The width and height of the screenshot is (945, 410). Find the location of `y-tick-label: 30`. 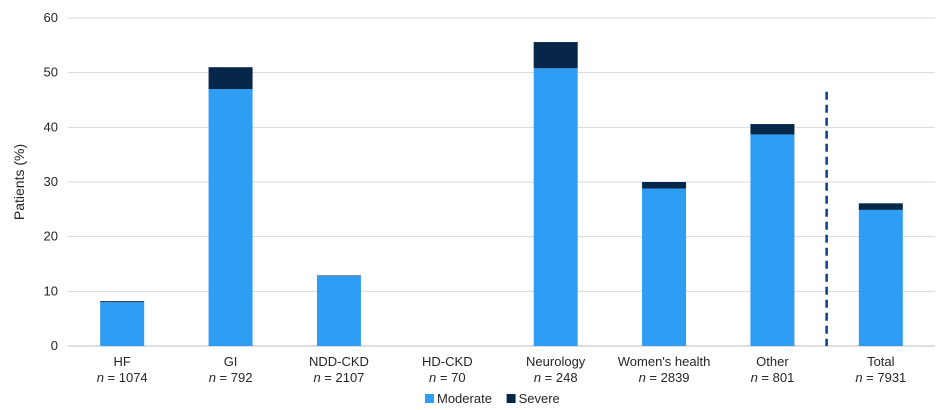

y-tick-label: 30 is located at coordinates (51, 181).